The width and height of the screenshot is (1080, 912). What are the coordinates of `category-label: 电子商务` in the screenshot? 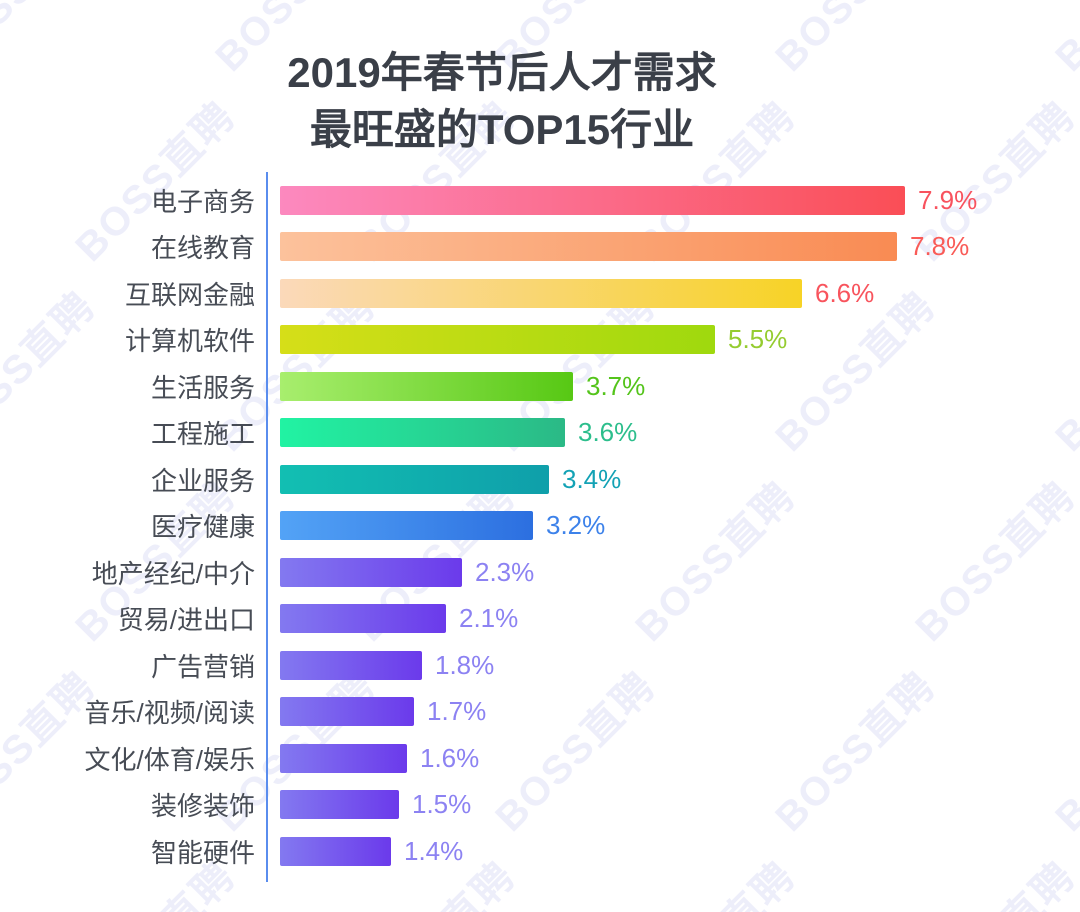 It's located at (202, 201).